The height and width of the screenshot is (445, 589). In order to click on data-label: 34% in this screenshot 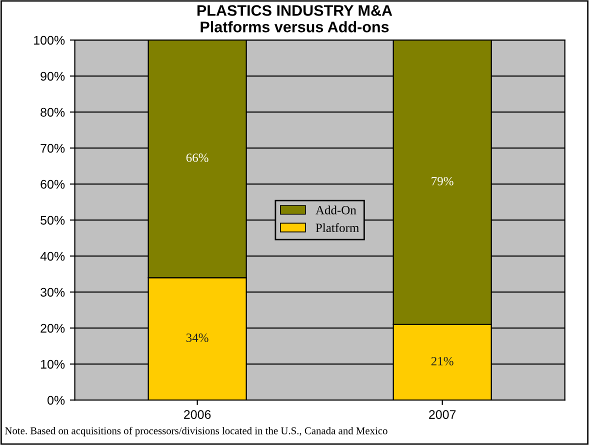, I will do `click(197, 338)`.